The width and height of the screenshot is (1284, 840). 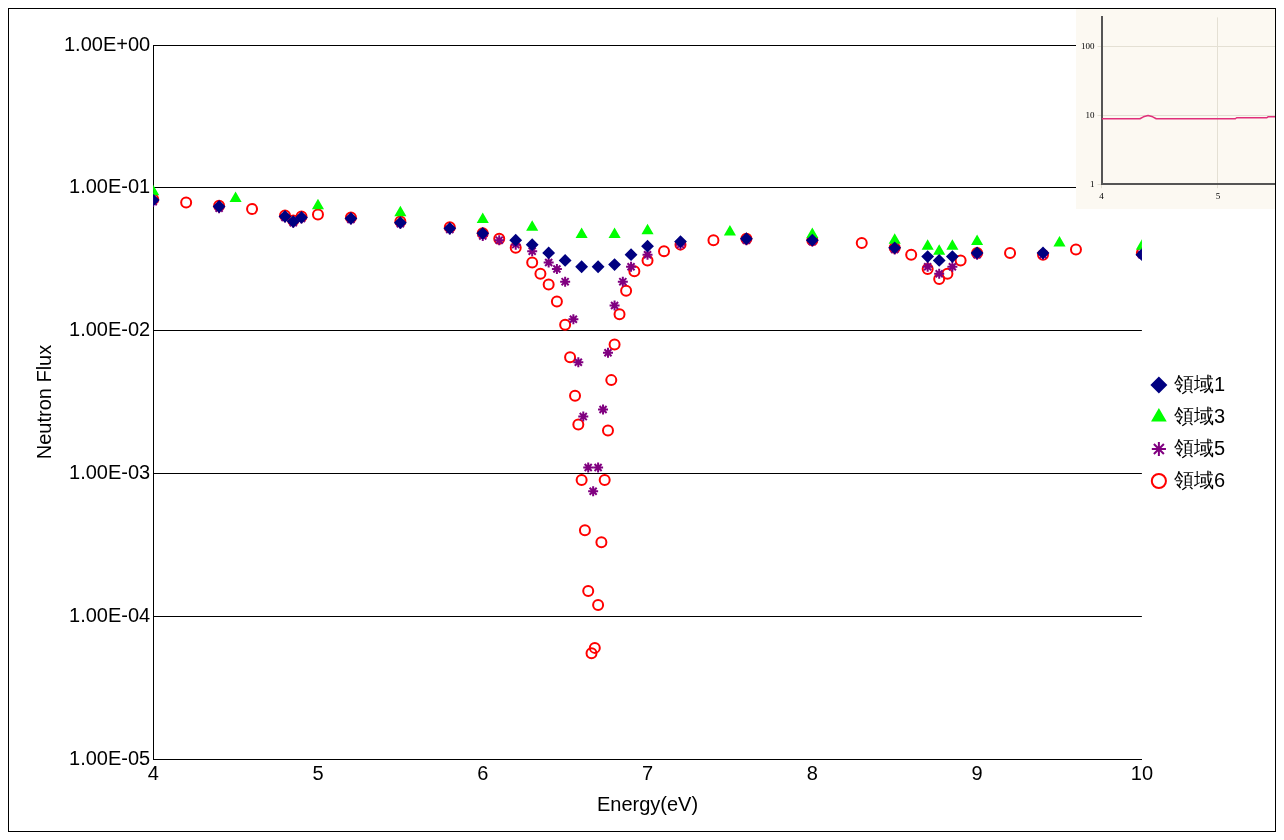 I want to click on y-tick-label: 100, so click(x=1088, y=46).